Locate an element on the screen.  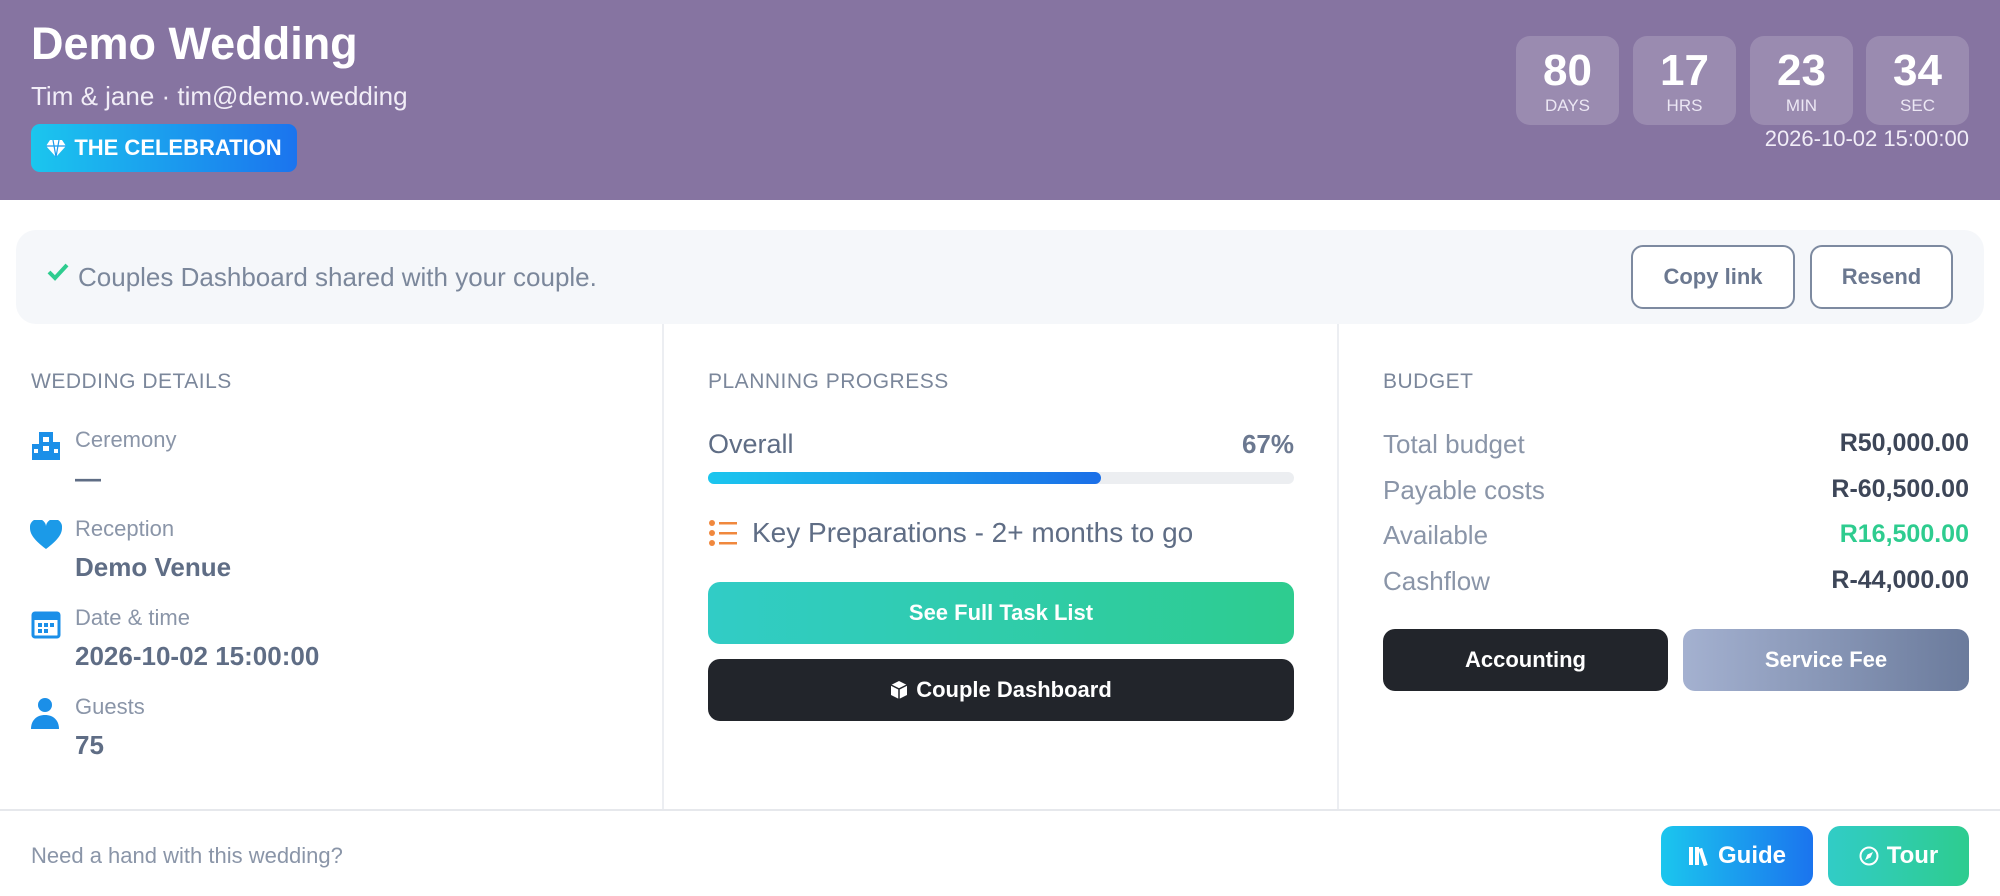
detail-value: 2026-10-02 15:00:00 is located at coordinates (197, 656).